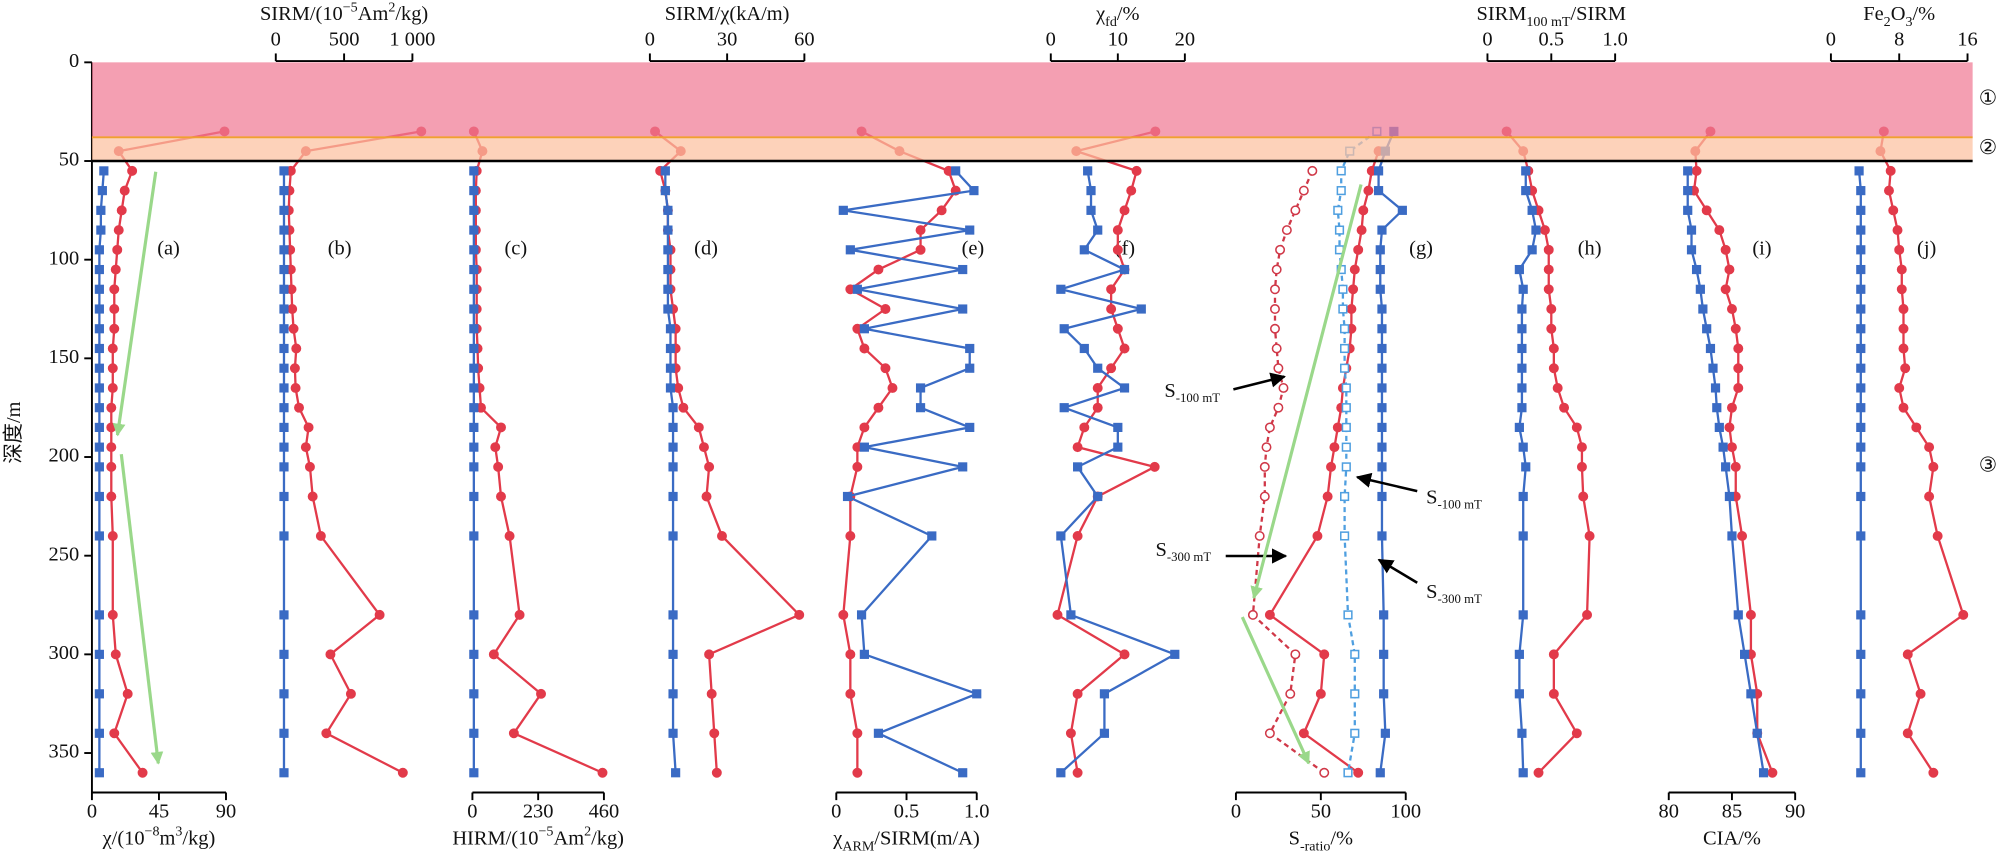  I want to click on x-tick-label: 10, so click(1118, 39).